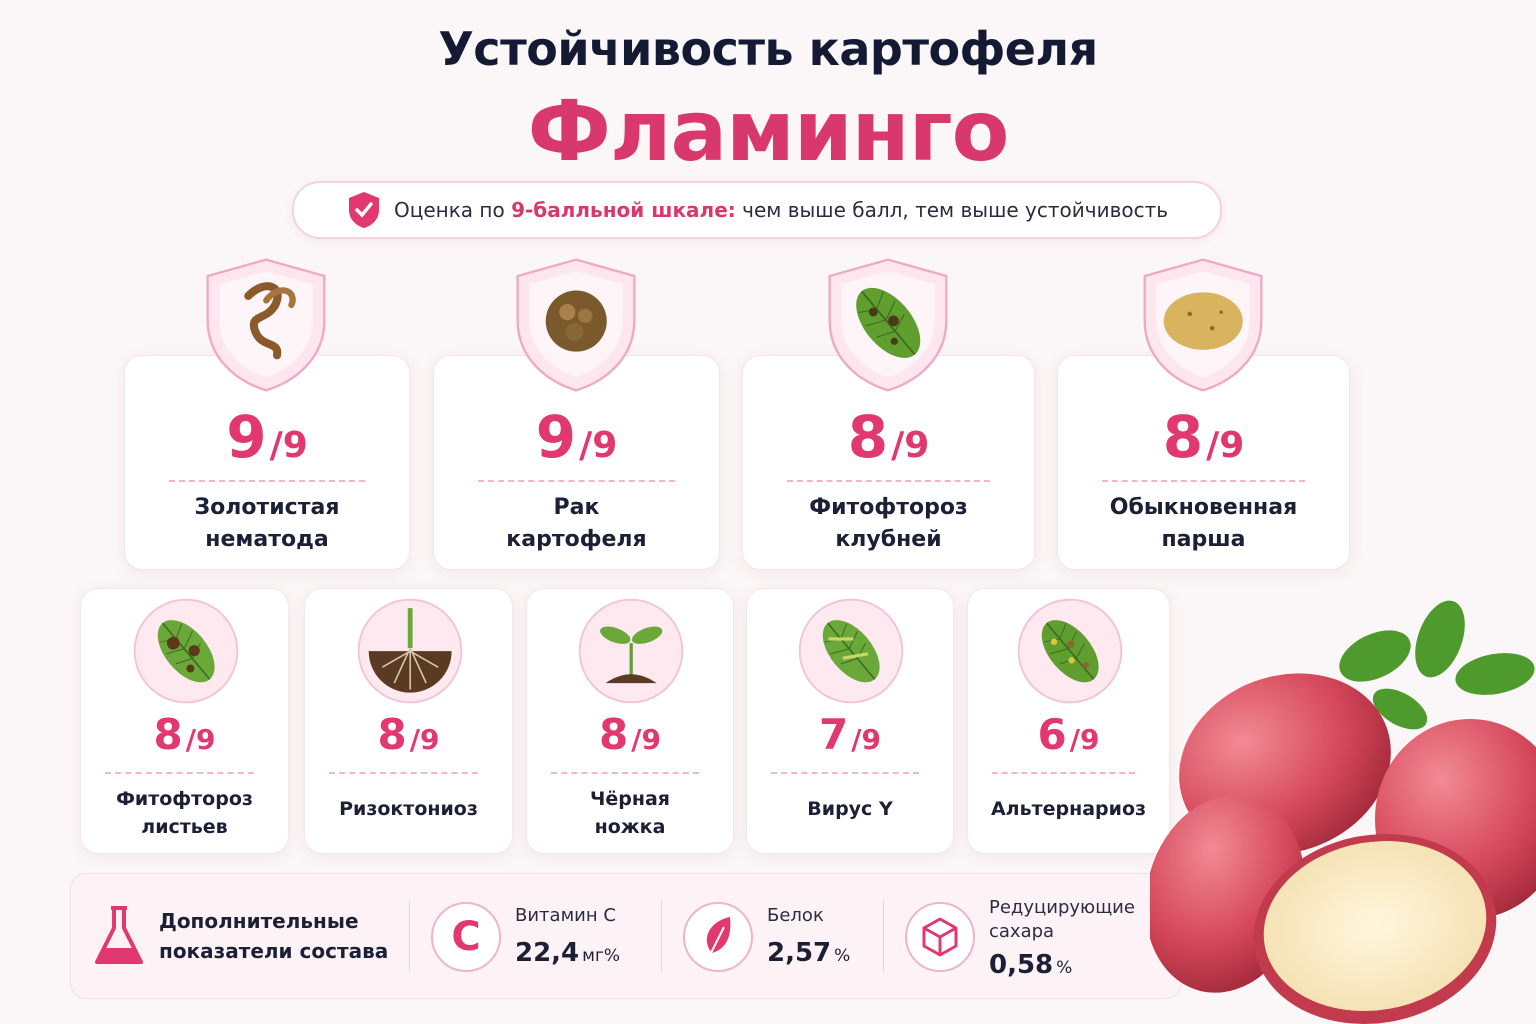 The width and height of the screenshot is (1536, 1024). What do you see at coordinates (630, 799) in the screenshot?
I see `label-line: Чёрная` at bounding box center [630, 799].